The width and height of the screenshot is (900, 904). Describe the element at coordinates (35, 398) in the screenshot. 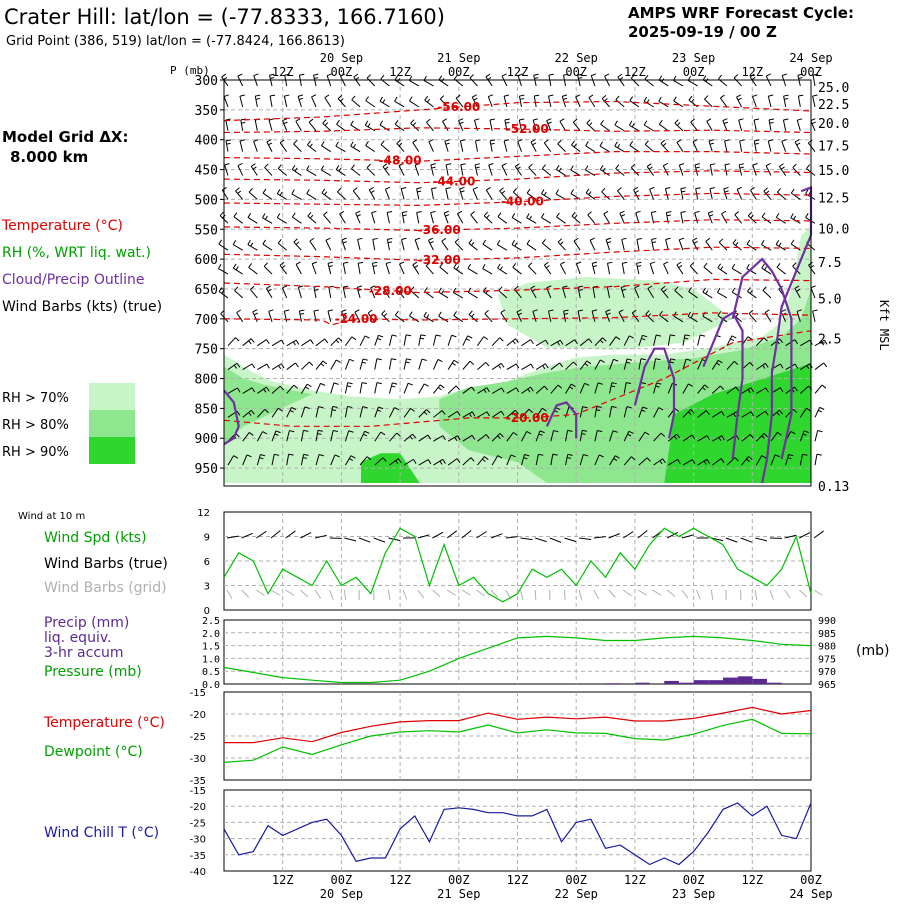

I see `rh70-label: RH > 70%` at that location.